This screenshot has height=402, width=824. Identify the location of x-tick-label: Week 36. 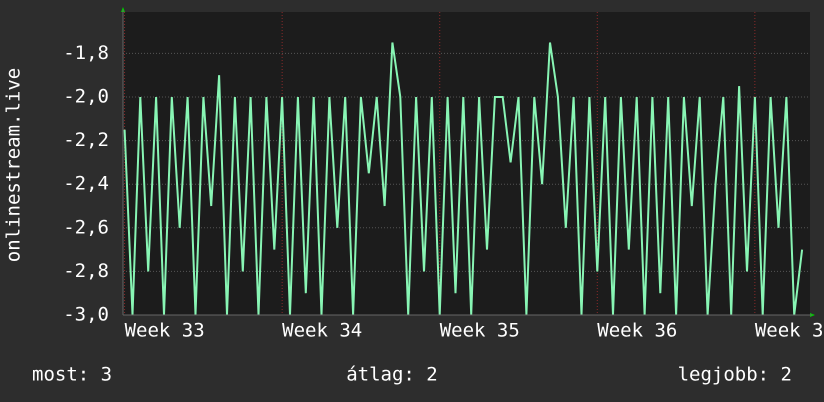
(637, 331).